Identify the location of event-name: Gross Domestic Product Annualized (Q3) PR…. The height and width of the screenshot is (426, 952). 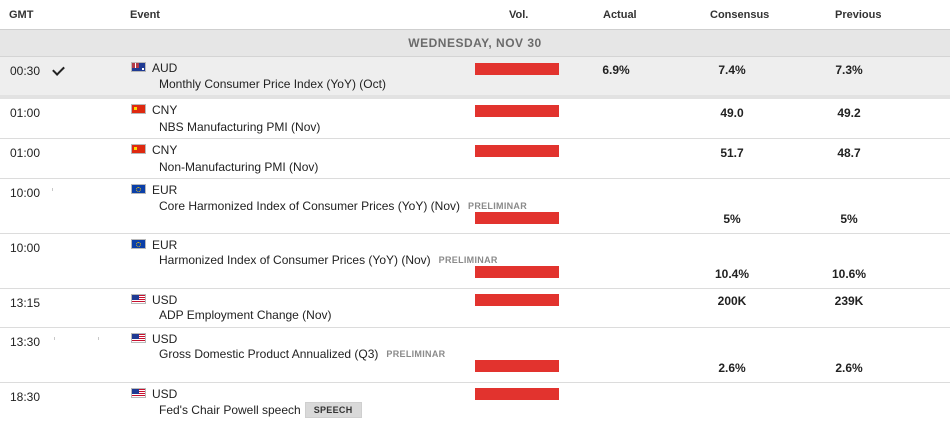
(302, 354).